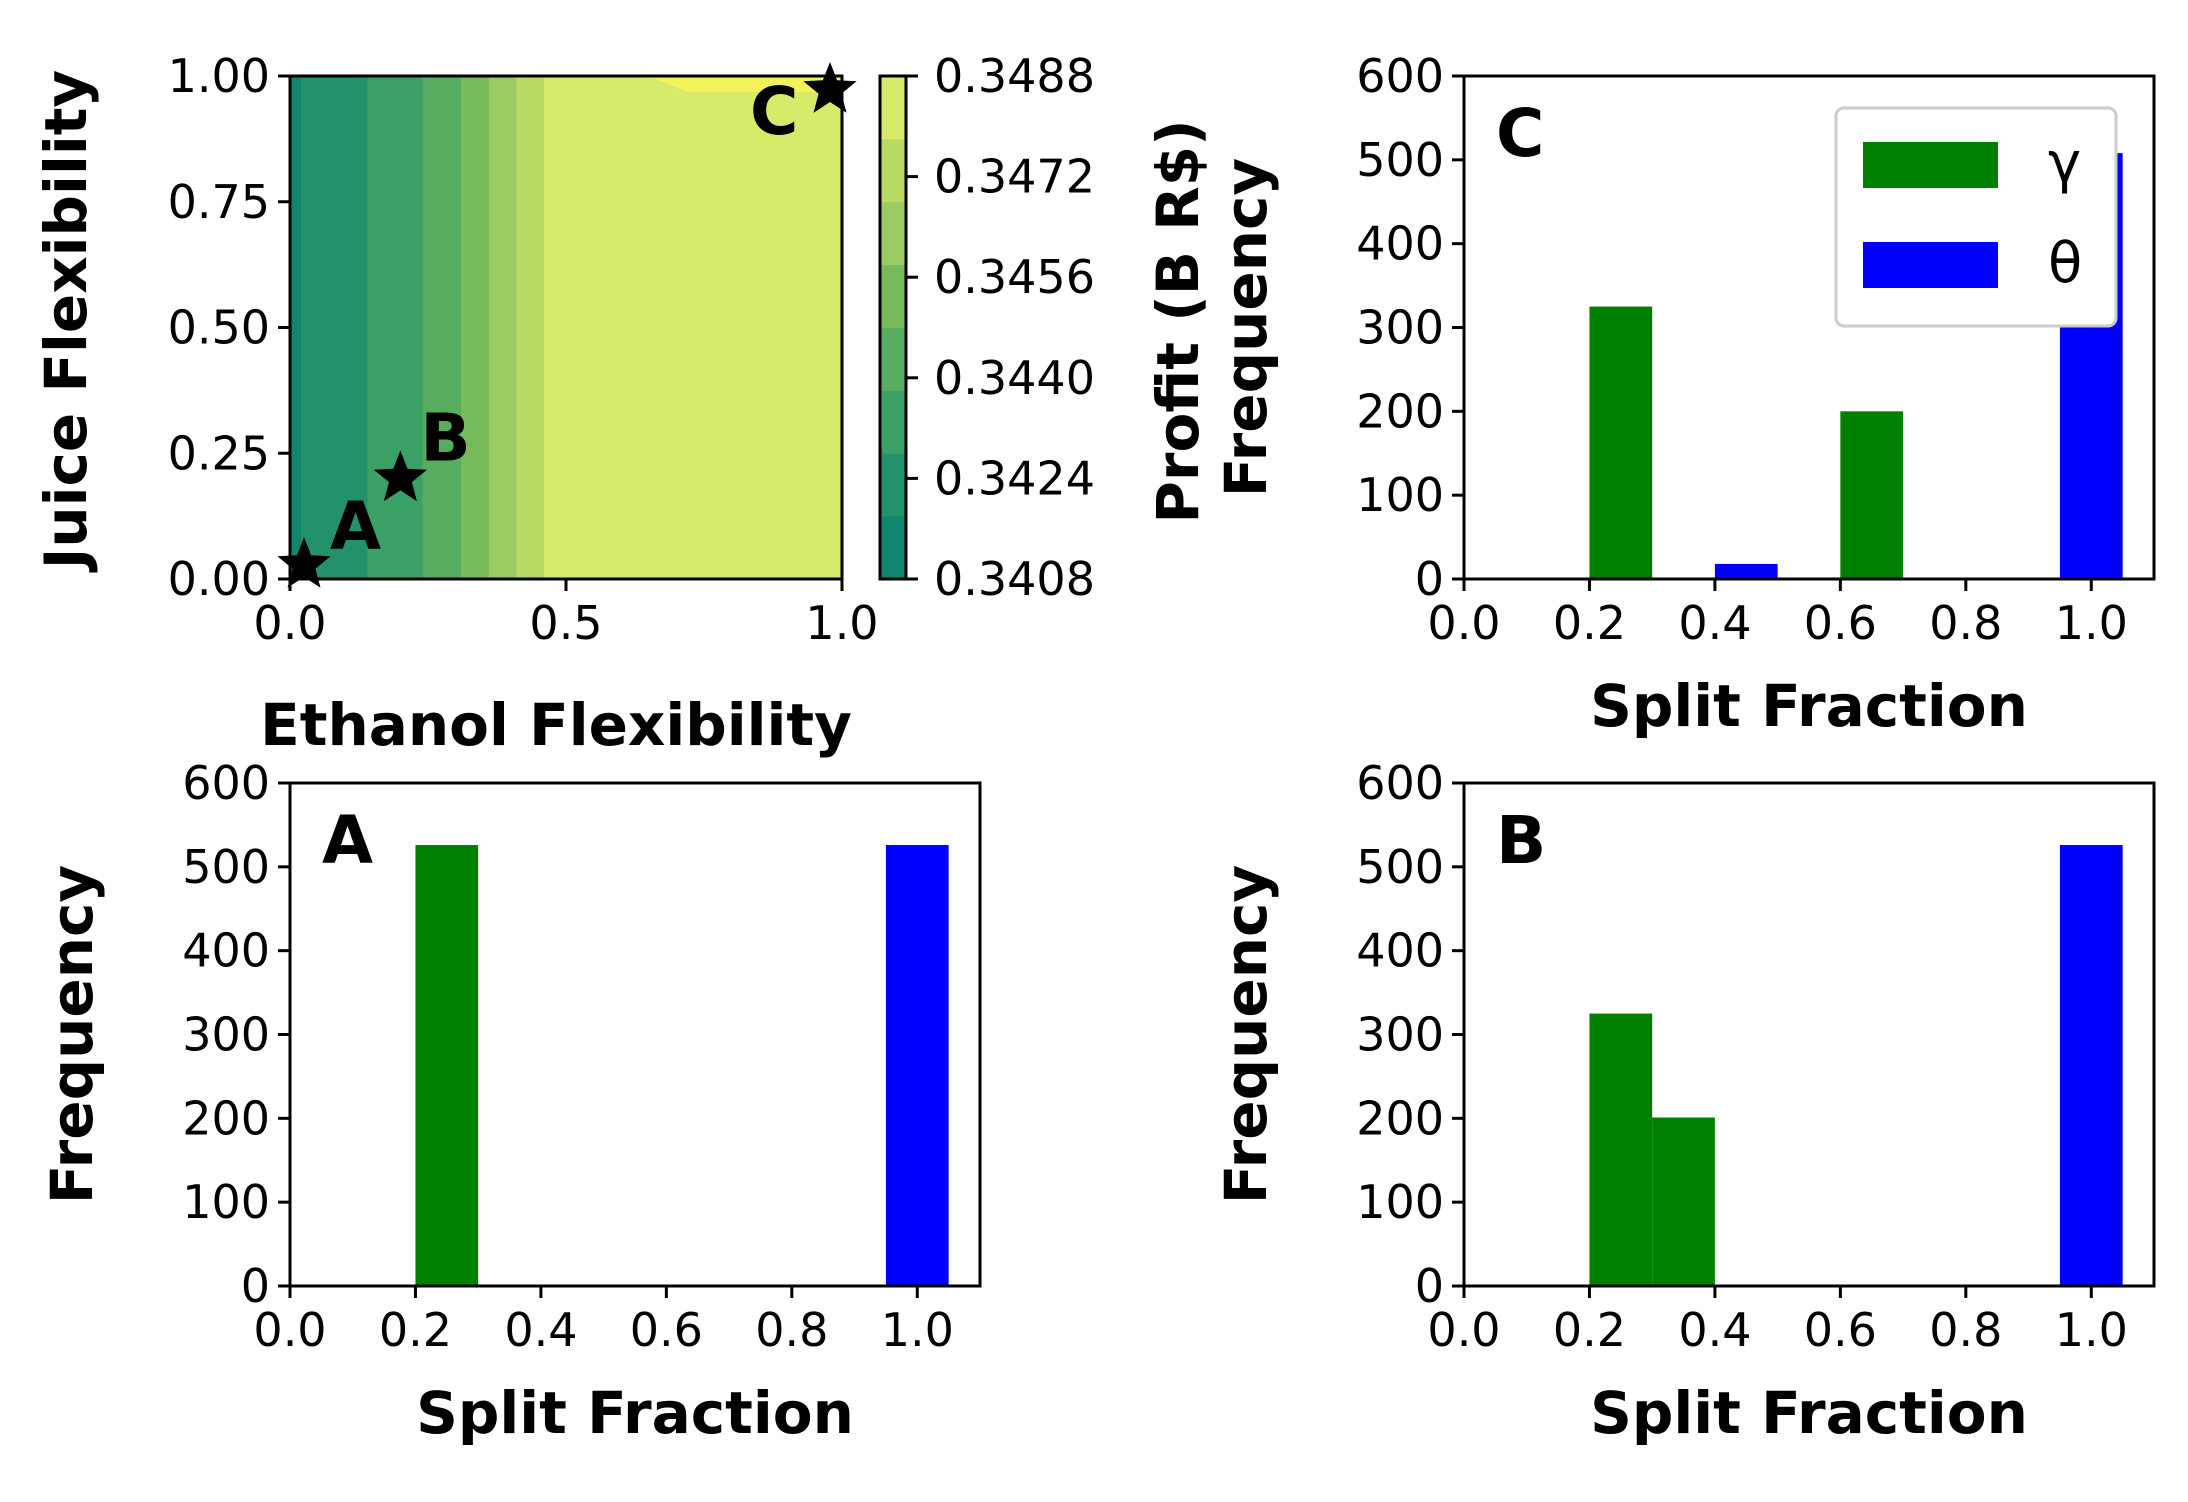  Describe the element at coordinates (1930, 165) in the screenshot. I see `legend-swatch-gamma` at that location.